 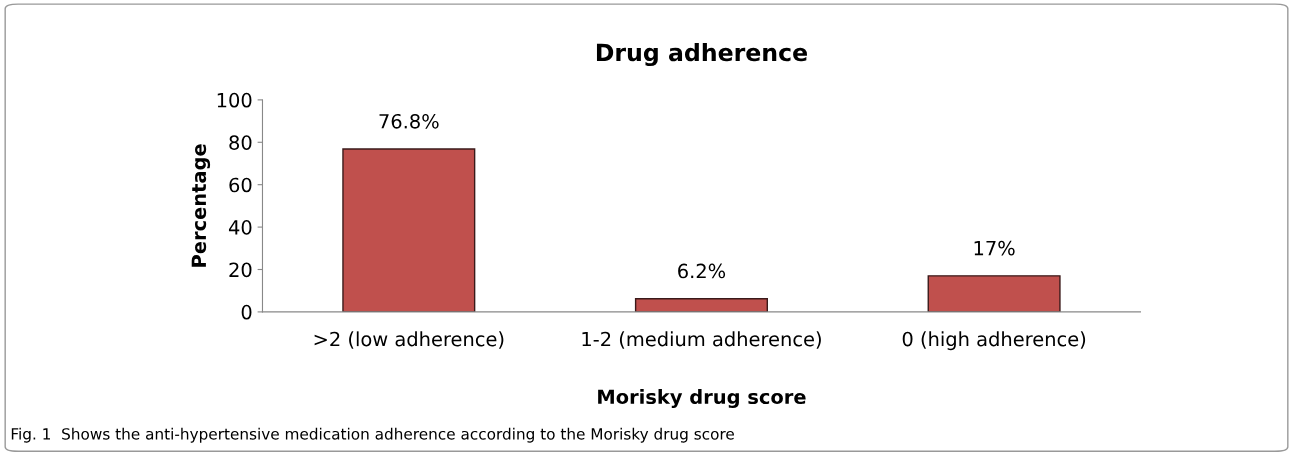 What do you see at coordinates (702, 399) in the screenshot?
I see `x-axis-title: Morisky drug score` at bounding box center [702, 399].